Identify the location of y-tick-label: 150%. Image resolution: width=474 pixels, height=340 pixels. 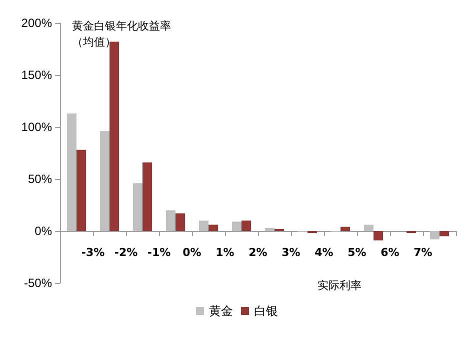
(36, 75).